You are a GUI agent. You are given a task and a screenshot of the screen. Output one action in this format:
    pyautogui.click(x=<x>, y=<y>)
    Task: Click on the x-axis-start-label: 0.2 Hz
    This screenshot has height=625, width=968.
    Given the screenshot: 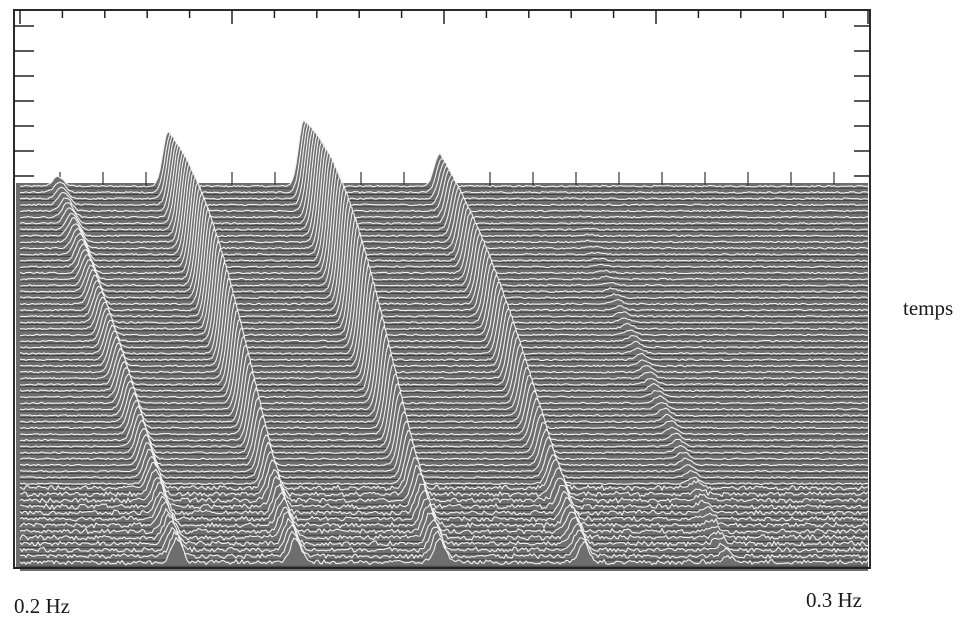 What is the action you would take?
    pyautogui.click(x=42, y=606)
    